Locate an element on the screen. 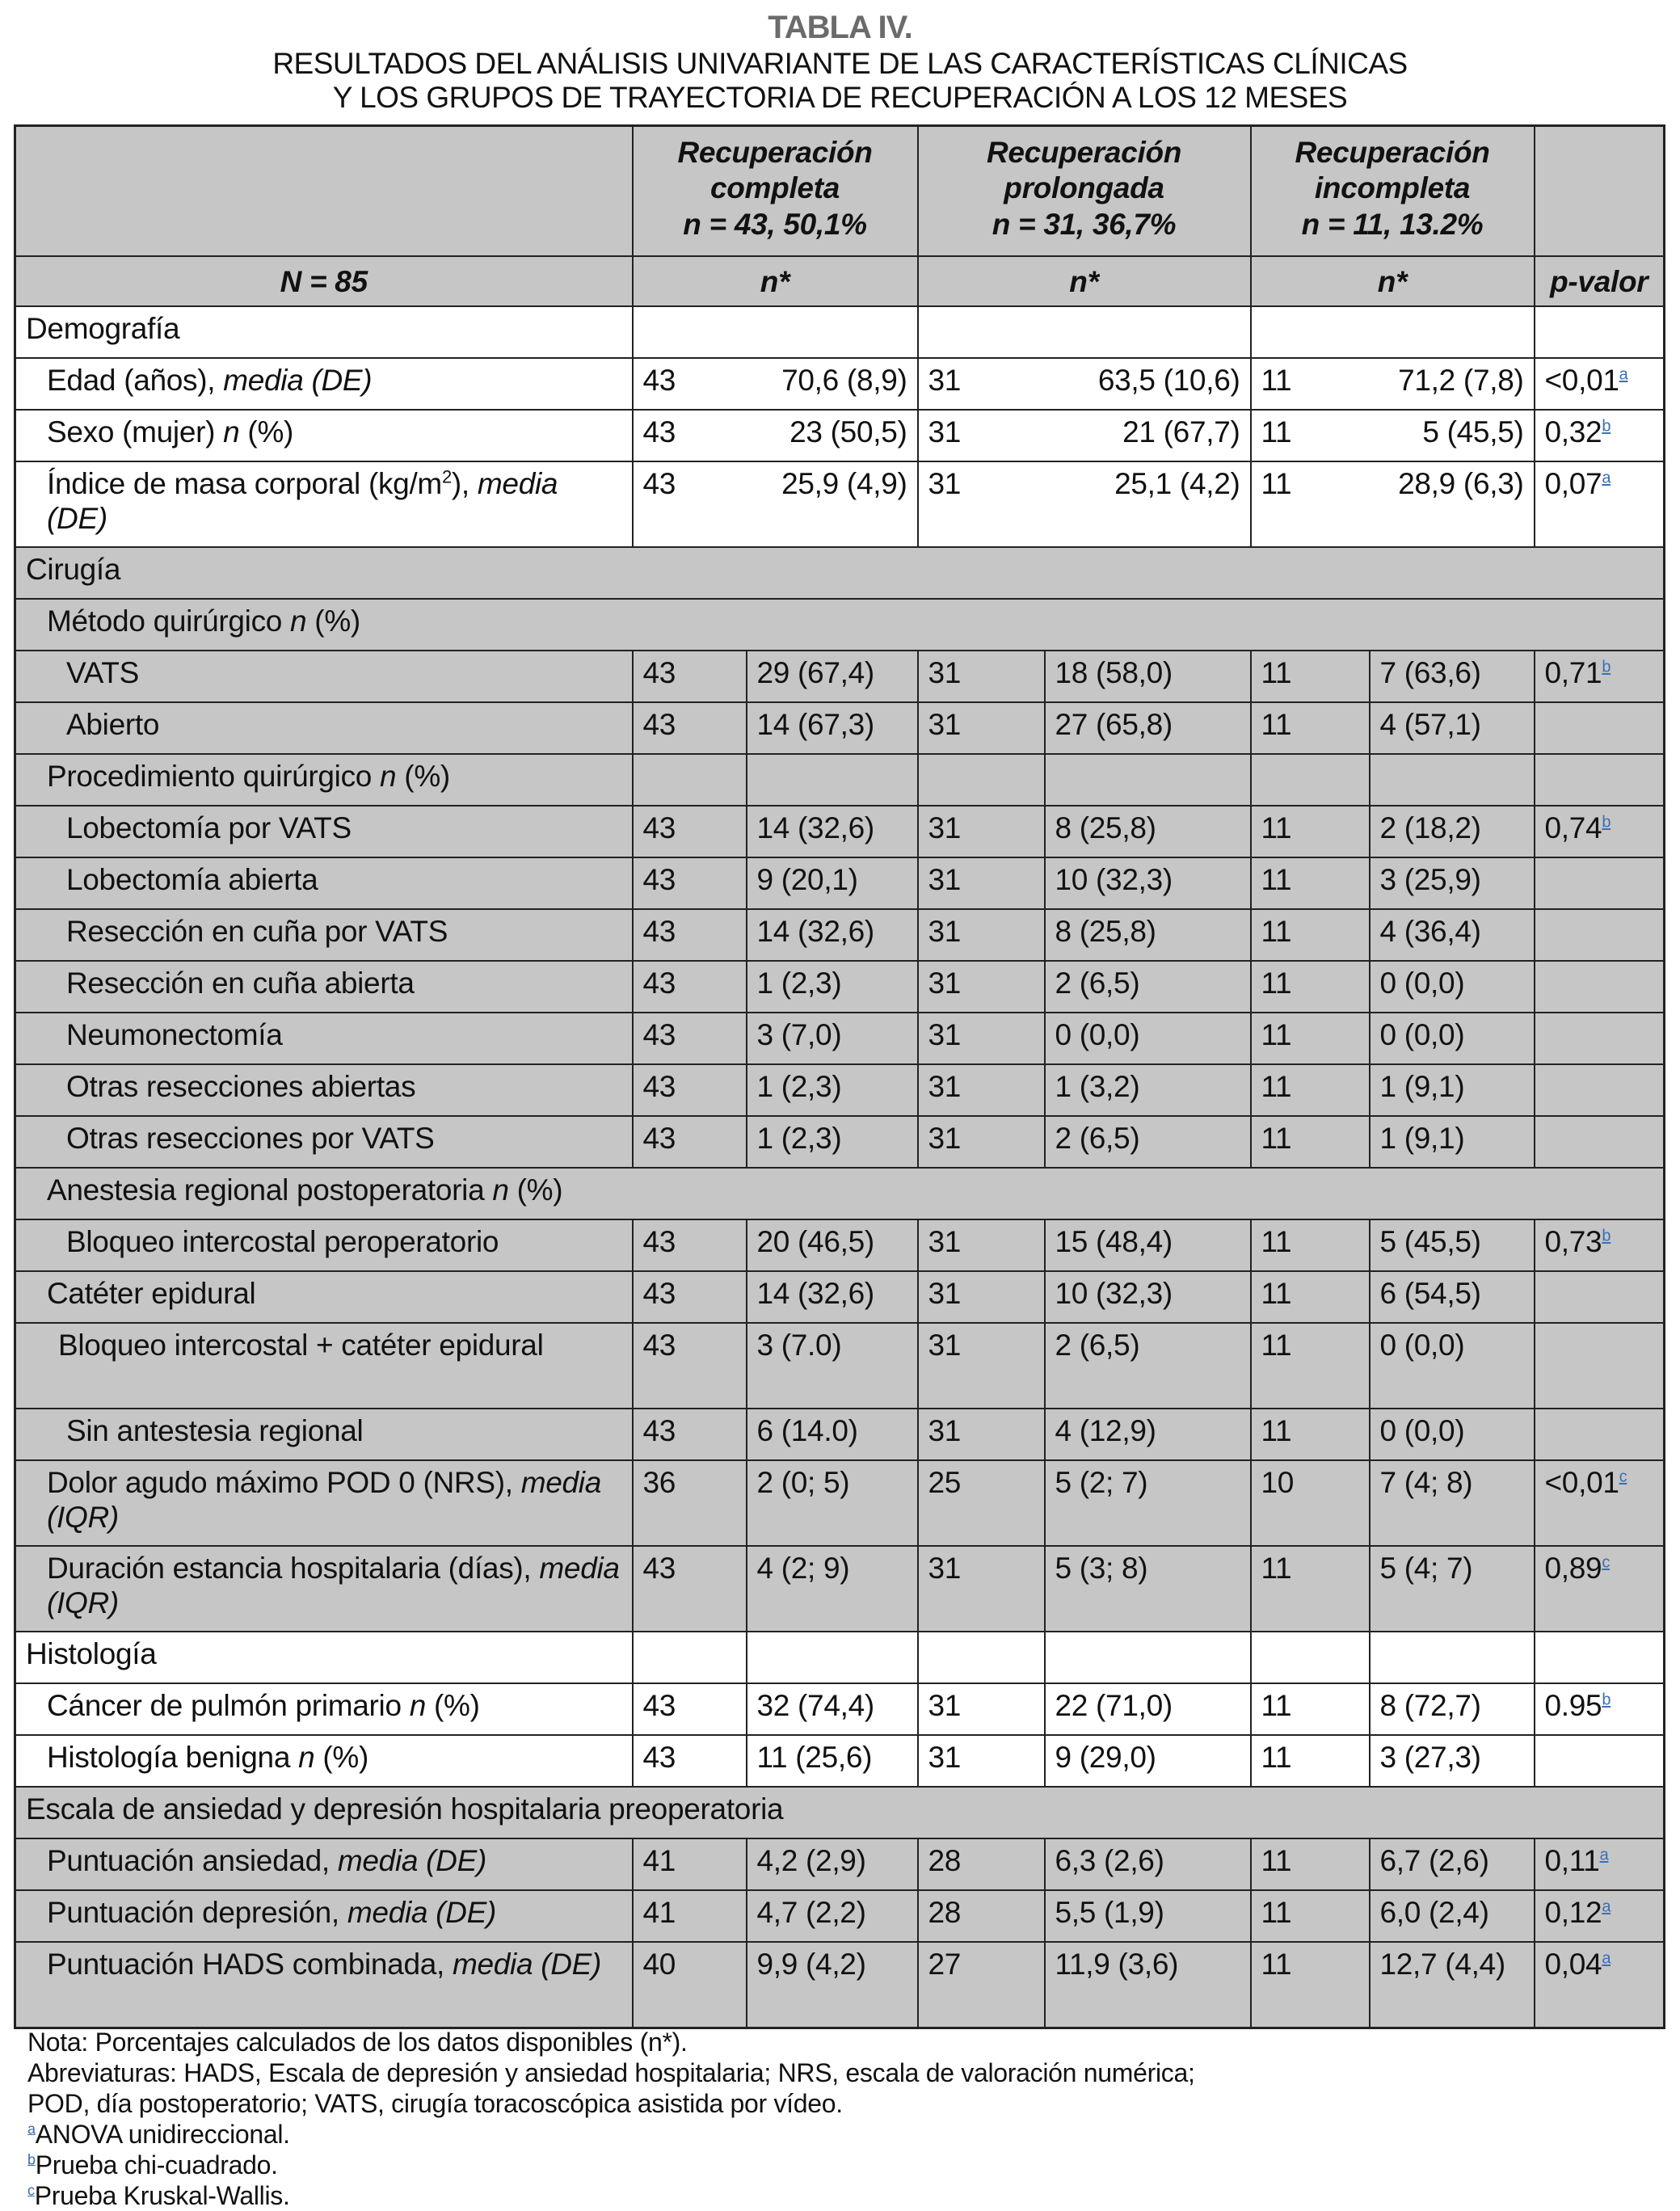 The height and width of the screenshot is (2211, 1680). stat-value: 25,1 (4,2) is located at coordinates (1177, 483).